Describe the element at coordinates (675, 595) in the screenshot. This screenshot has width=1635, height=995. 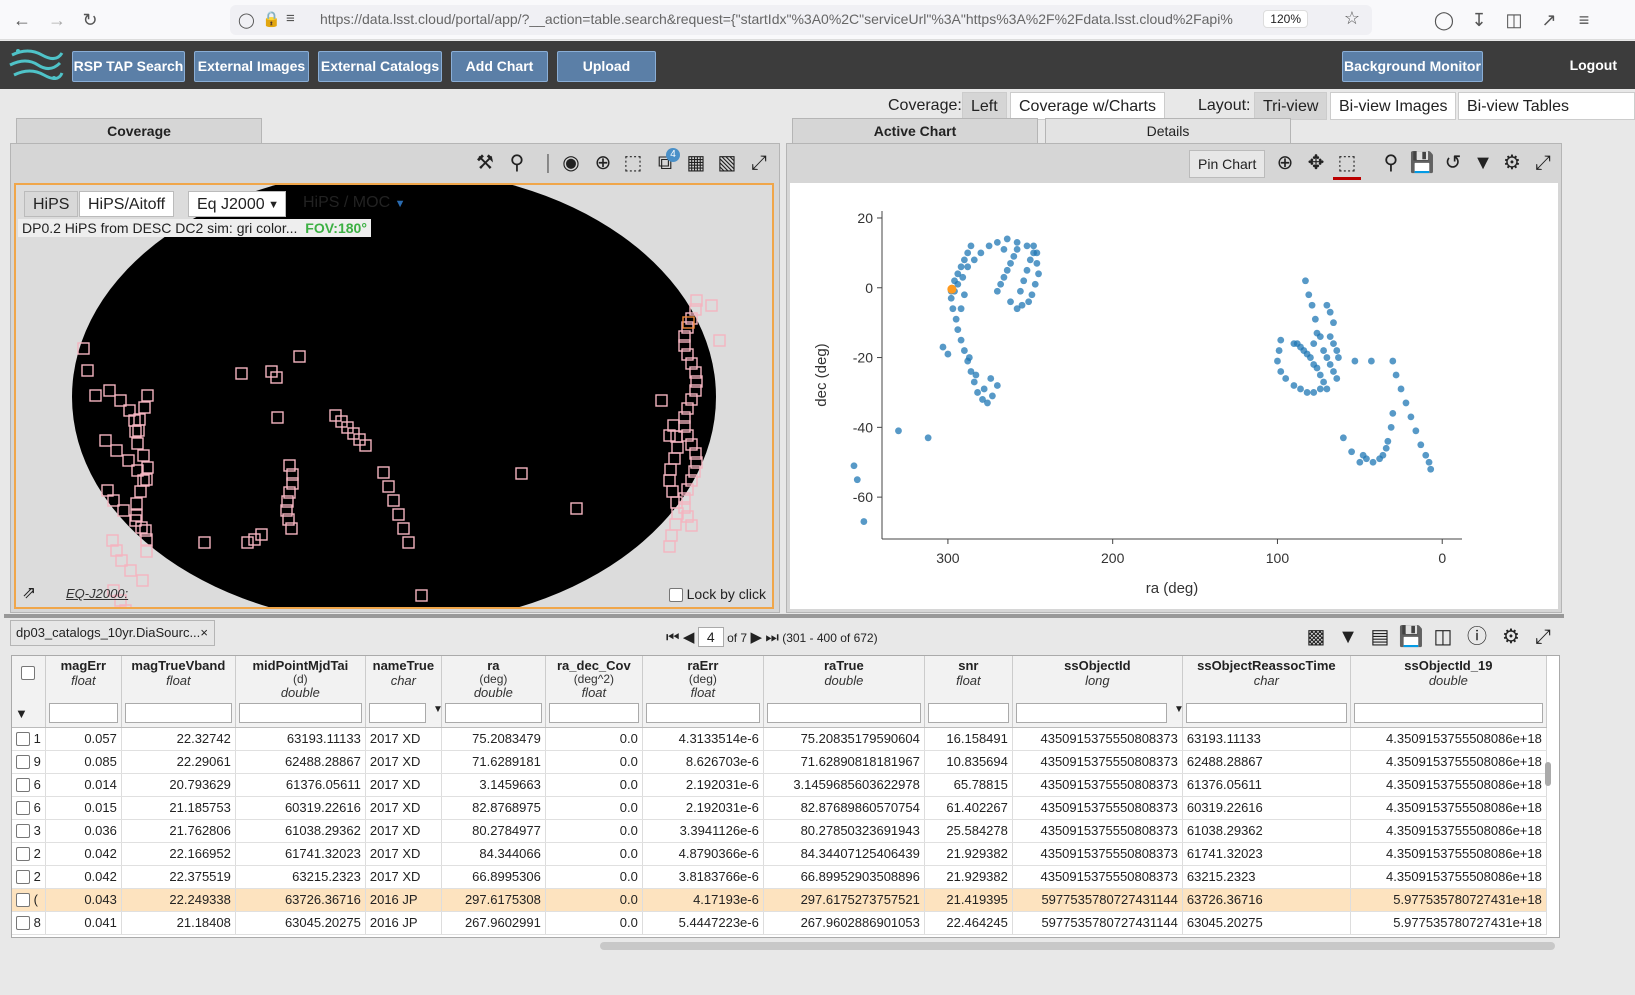
I see `lock-checkbox` at that location.